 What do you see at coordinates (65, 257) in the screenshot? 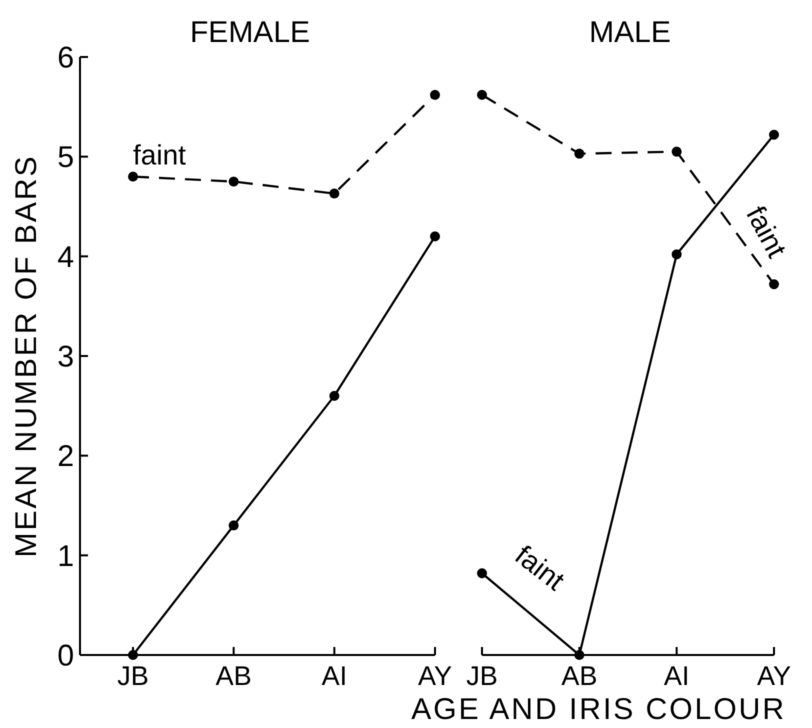
I see `y-tick-label: 4` at bounding box center [65, 257].